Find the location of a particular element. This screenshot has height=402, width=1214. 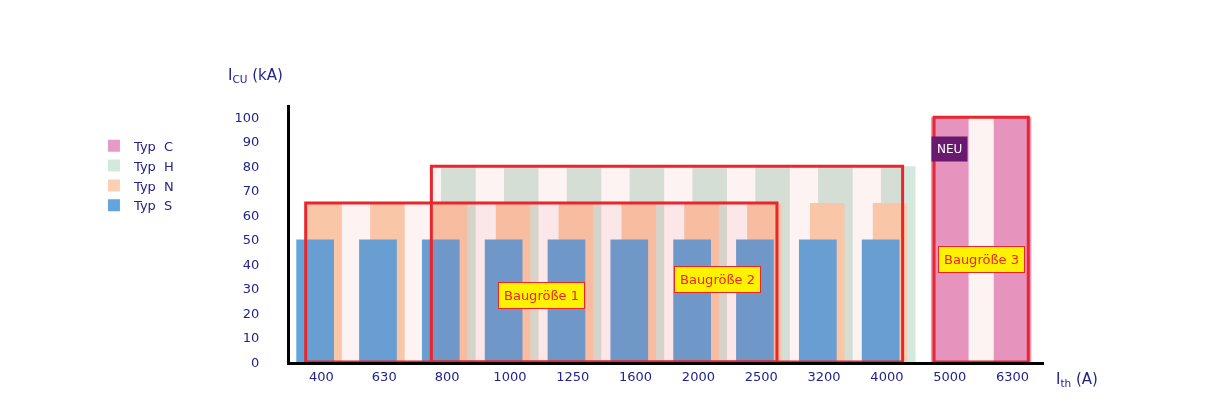

y-tick-label: 20 is located at coordinates (251, 313).